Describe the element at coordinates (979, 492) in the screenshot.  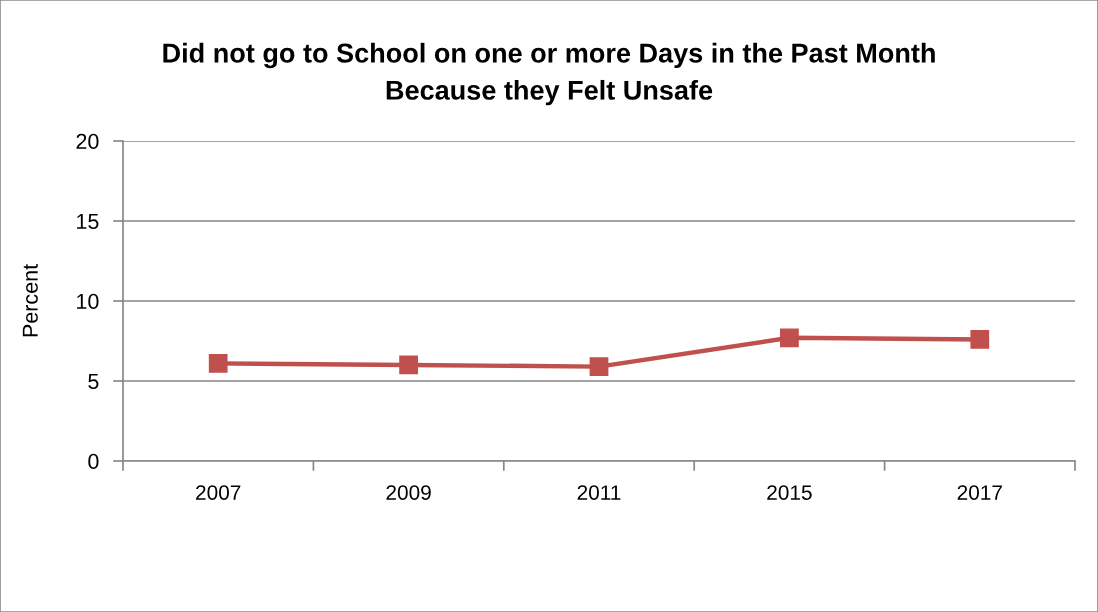
I see `x-tick-label: 2017` at that location.